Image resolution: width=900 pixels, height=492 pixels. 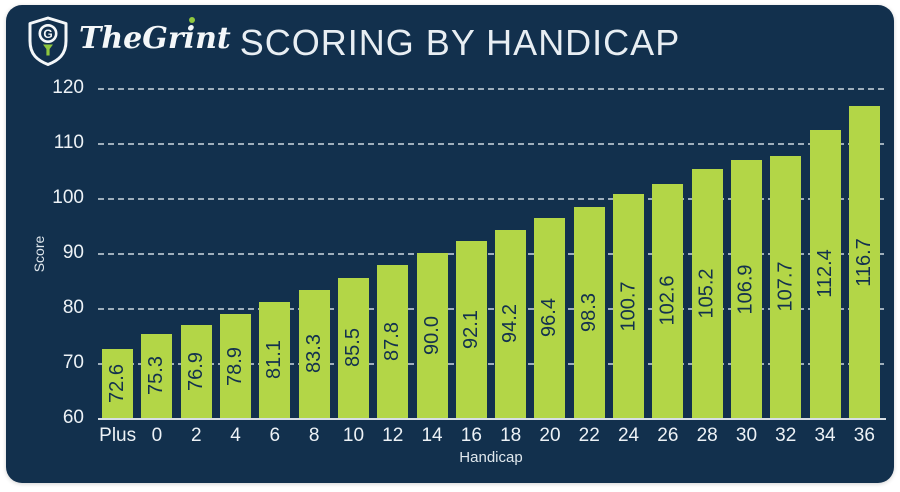 I want to click on x-tick-36: 36, so click(x=864, y=435).